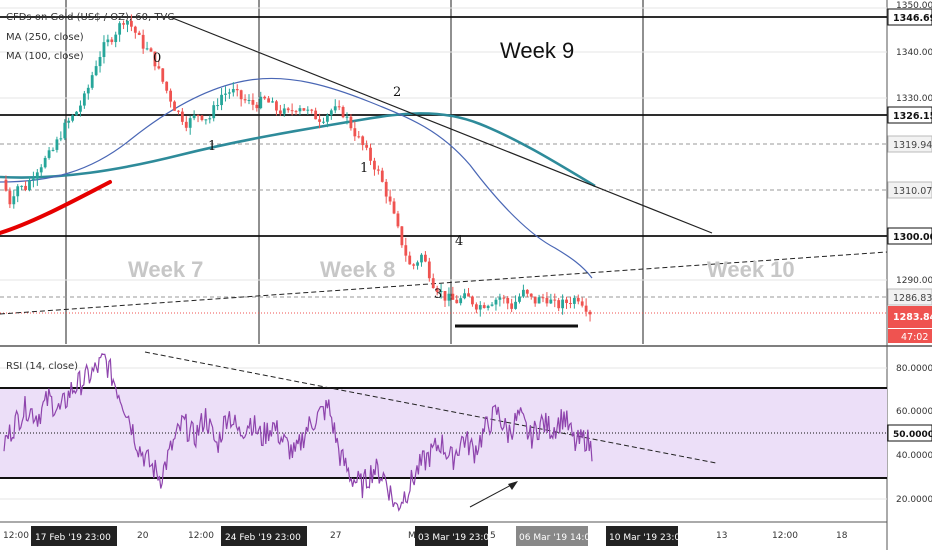  Describe the element at coordinates (45, 56) in the screenshot. I see `ma-100-legend: MA (100, close)` at that location.